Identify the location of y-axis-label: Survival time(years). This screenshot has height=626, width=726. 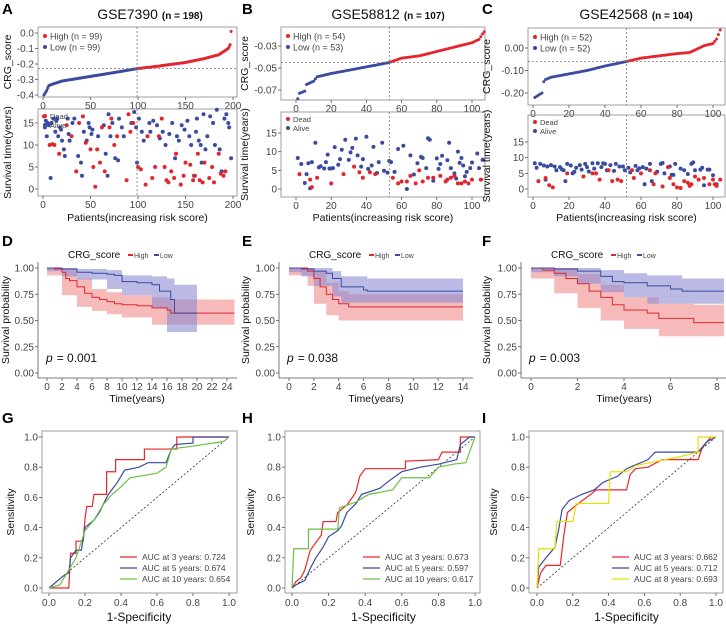
(245, 154).